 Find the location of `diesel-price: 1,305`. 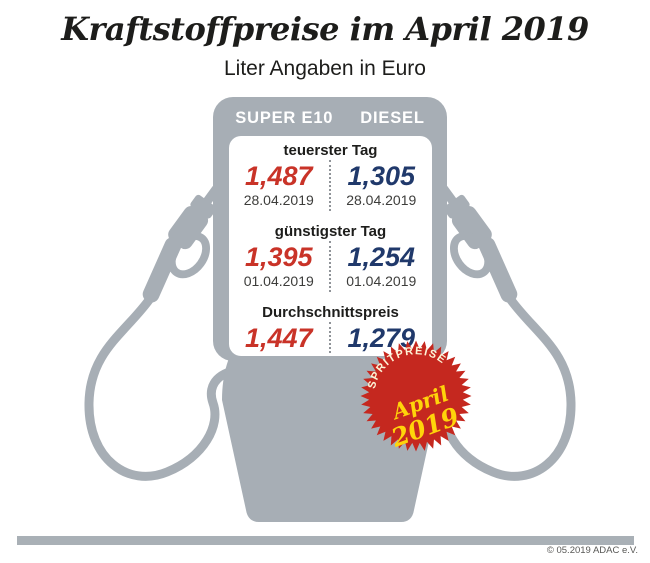

diesel-price: 1,305 is located at coordinates (381, 176).